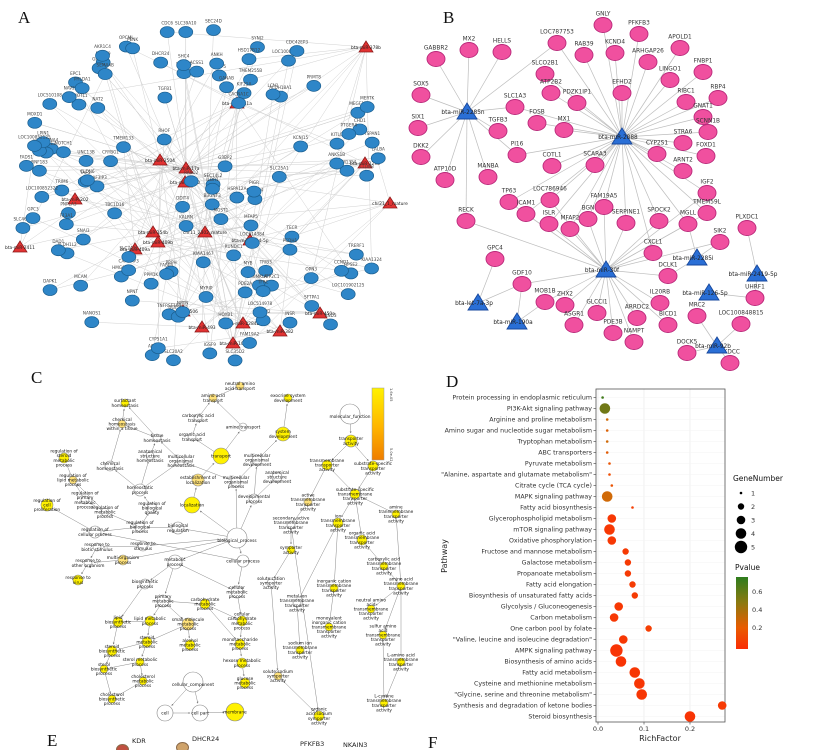 The height and width of the screenshot is (750, 816). I want to click on pathway-label: Fructose and mannose metabolism, so click(536, 552).